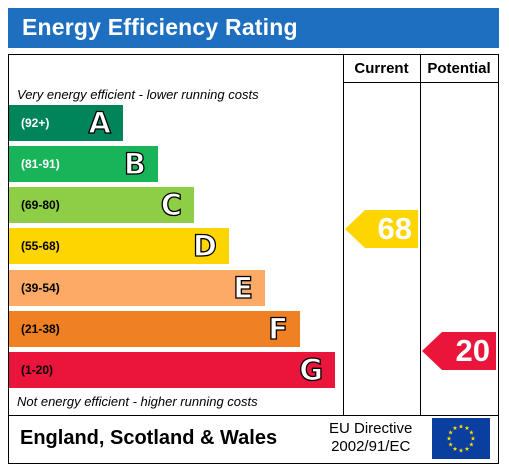  Describe the element at coordinates (100, 122) in the screenshot. I see `band-letter: A` at that location.